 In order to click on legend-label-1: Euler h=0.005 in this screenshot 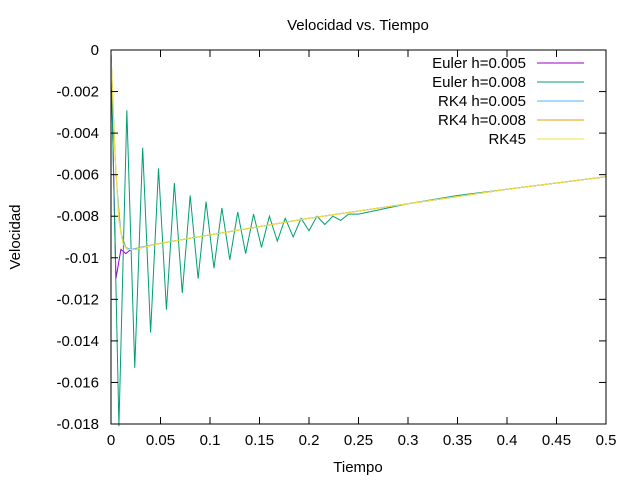, I will do `click(479, 63)`.